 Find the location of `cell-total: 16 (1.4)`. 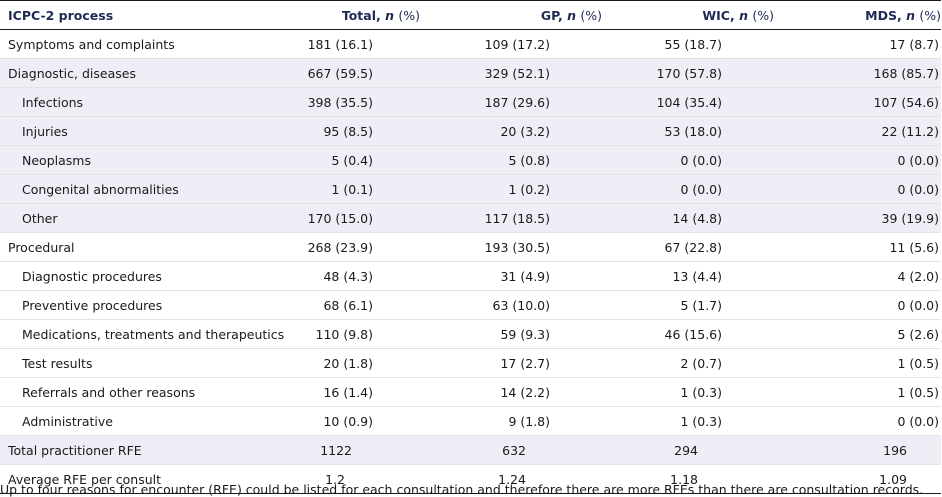

cell-total: 16 (1.4) is located at coordinates (337, 392).